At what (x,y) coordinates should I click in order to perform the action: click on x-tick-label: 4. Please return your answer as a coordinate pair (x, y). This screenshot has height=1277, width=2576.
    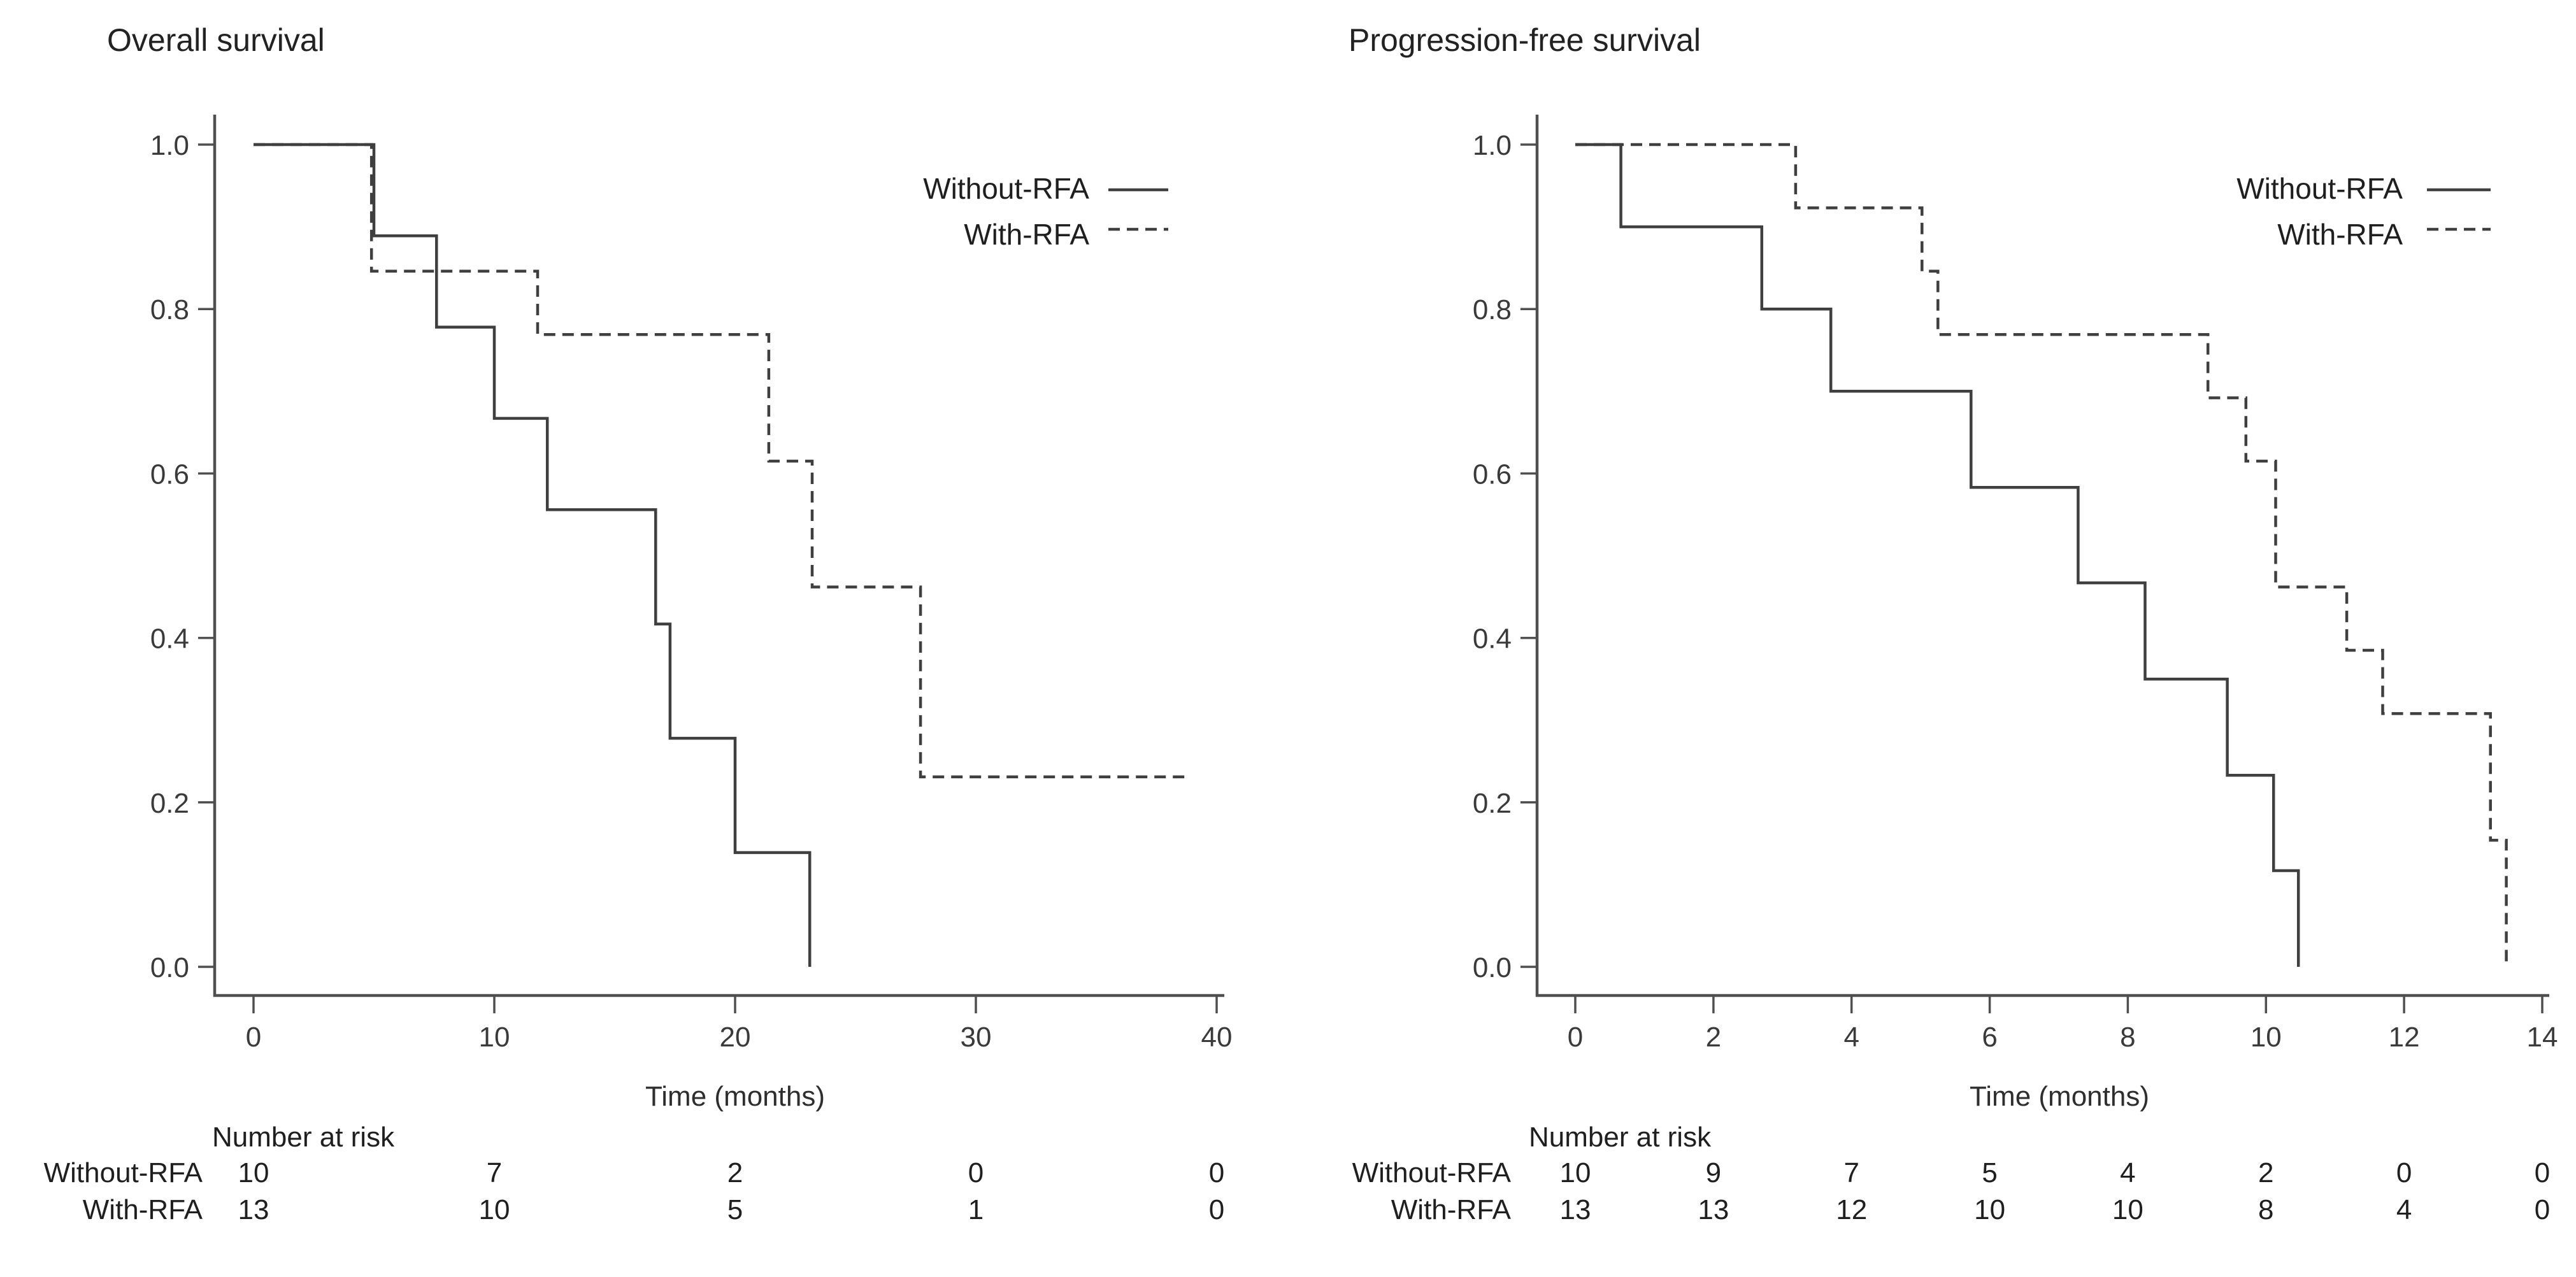
    Looking at the image, I should click on (1851, 1037).